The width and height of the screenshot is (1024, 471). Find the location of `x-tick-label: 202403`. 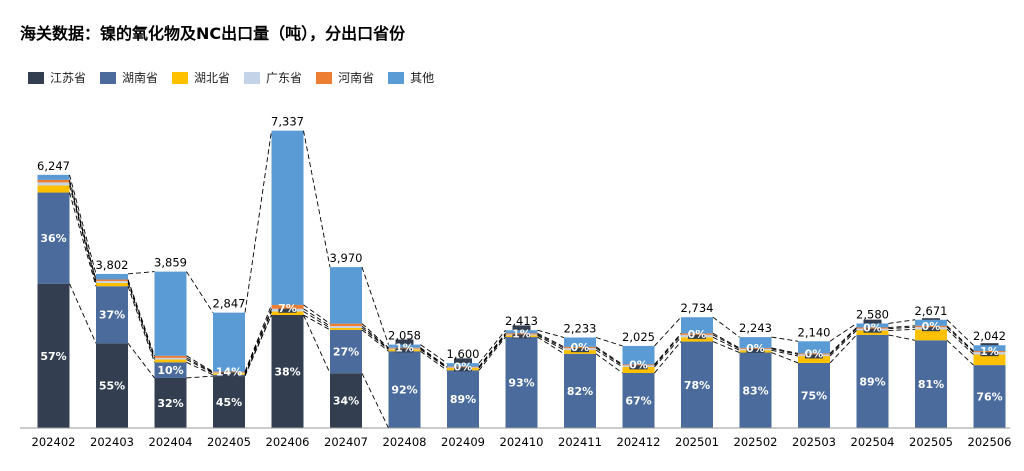

x-tick-label: 202403 is located at coordinates (112, 442).